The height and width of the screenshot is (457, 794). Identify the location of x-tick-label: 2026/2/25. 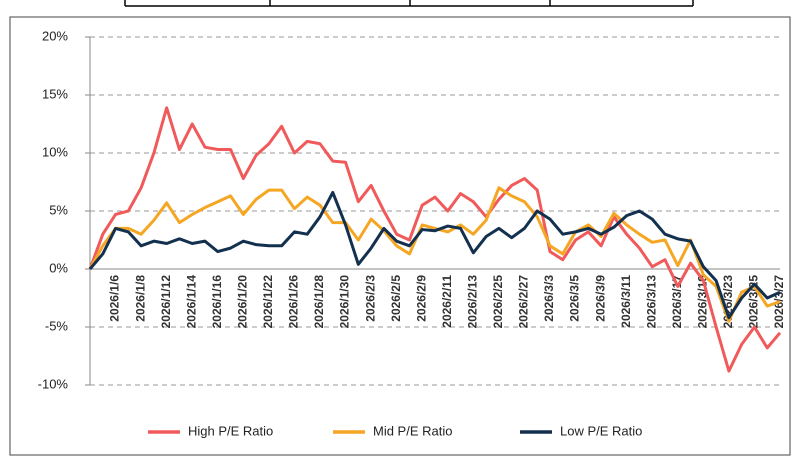
(498, 302).